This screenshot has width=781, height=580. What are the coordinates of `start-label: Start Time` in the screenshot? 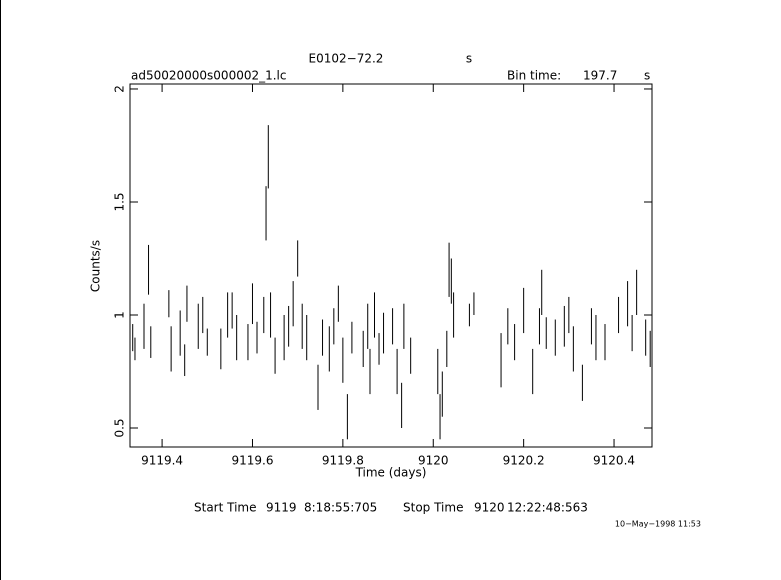 It's located at (225, 508).